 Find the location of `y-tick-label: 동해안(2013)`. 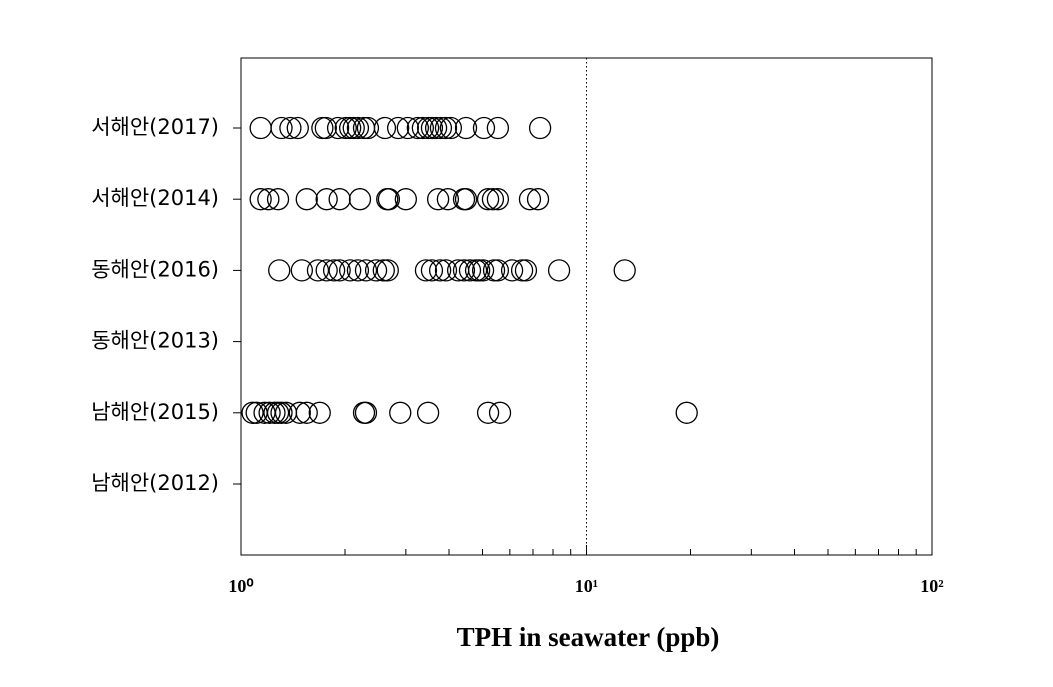

y-tick-label: 동해안(2013) is located at coordinates (155, 341).